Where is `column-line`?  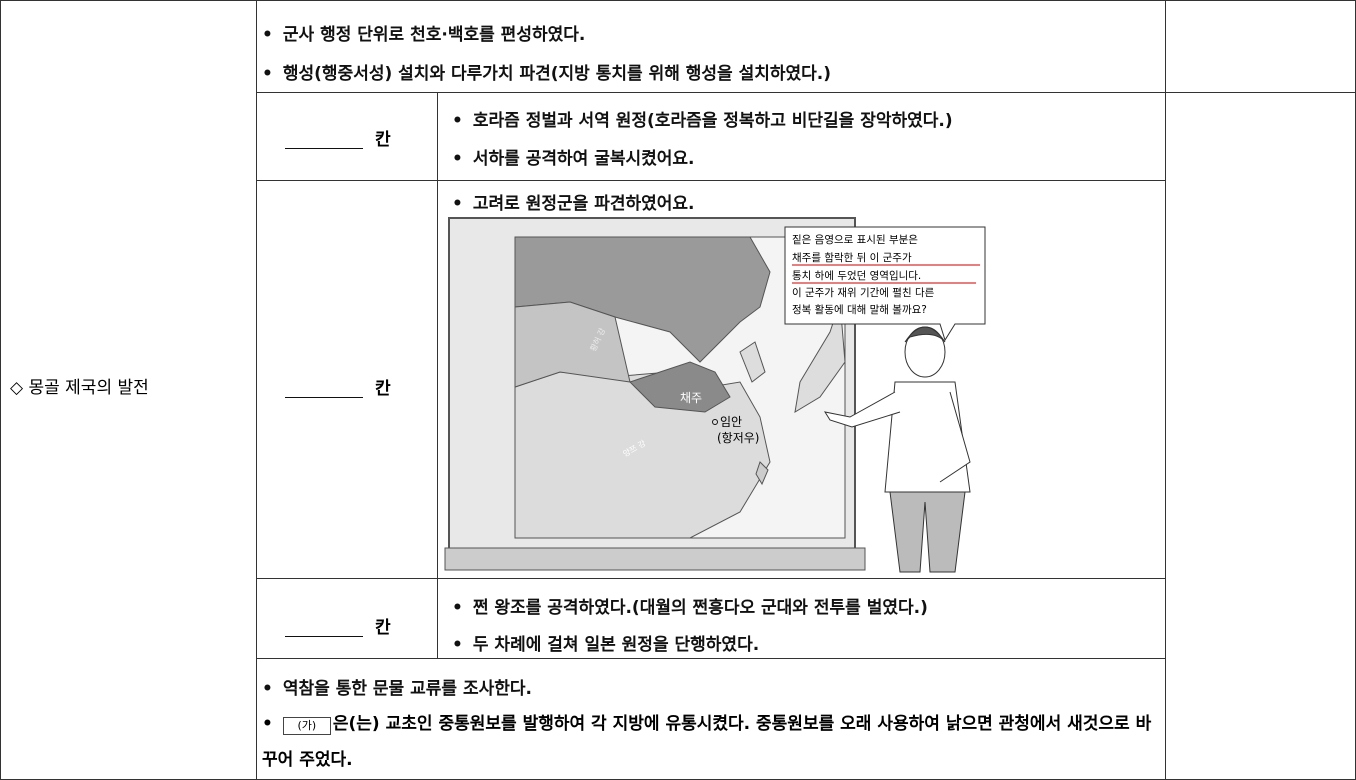 column-line is located at coordinates (437, 375).